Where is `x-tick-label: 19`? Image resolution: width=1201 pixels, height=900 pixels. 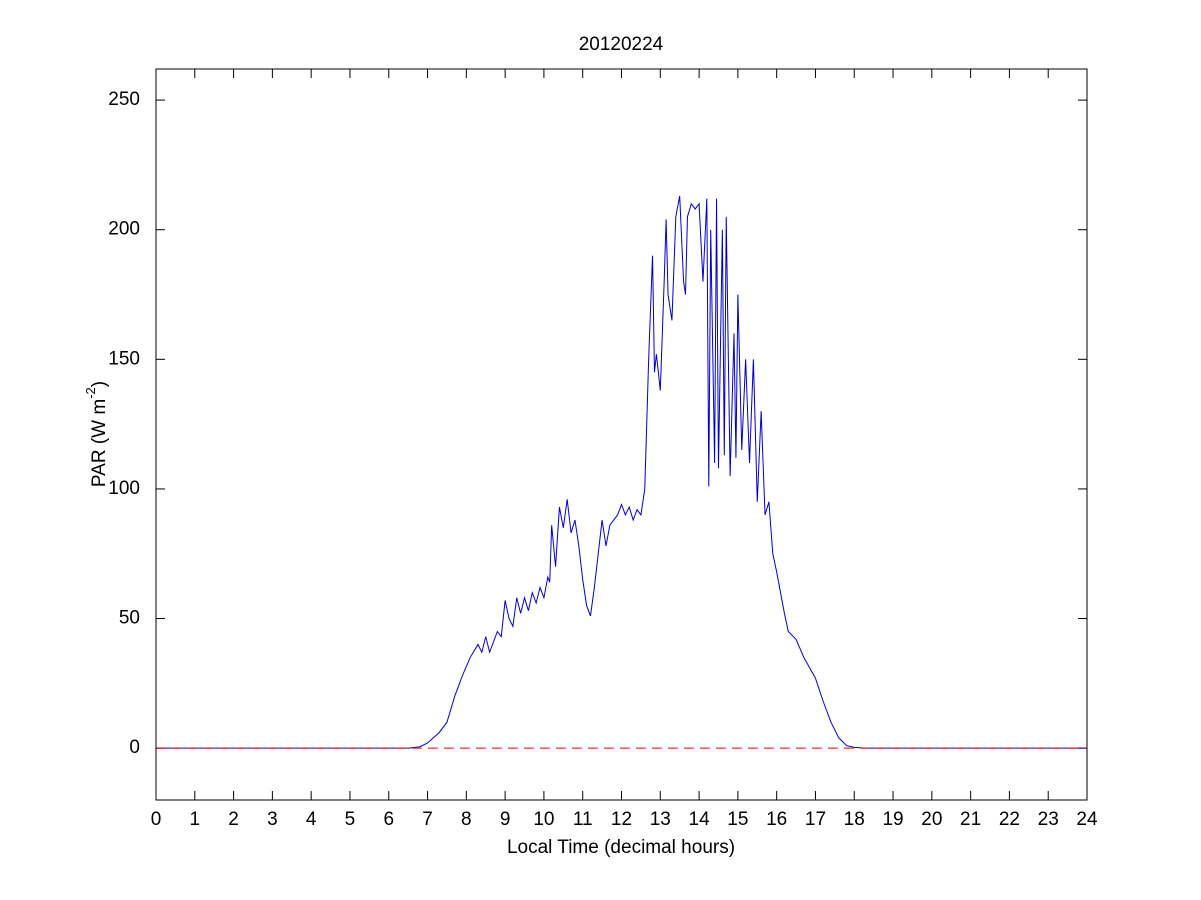 x-tick-label: 19 is located at coordinates (892, 819).